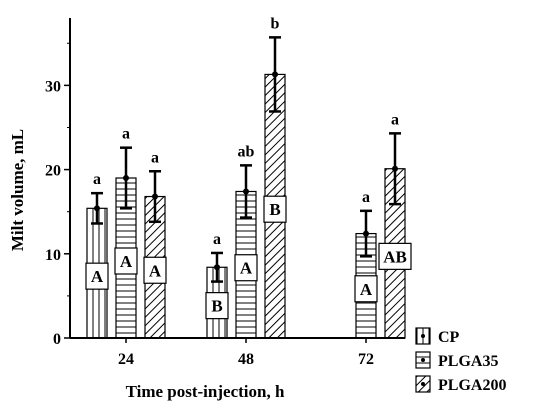  I want to click on legend-label: PLGA35, so click(468, 361).